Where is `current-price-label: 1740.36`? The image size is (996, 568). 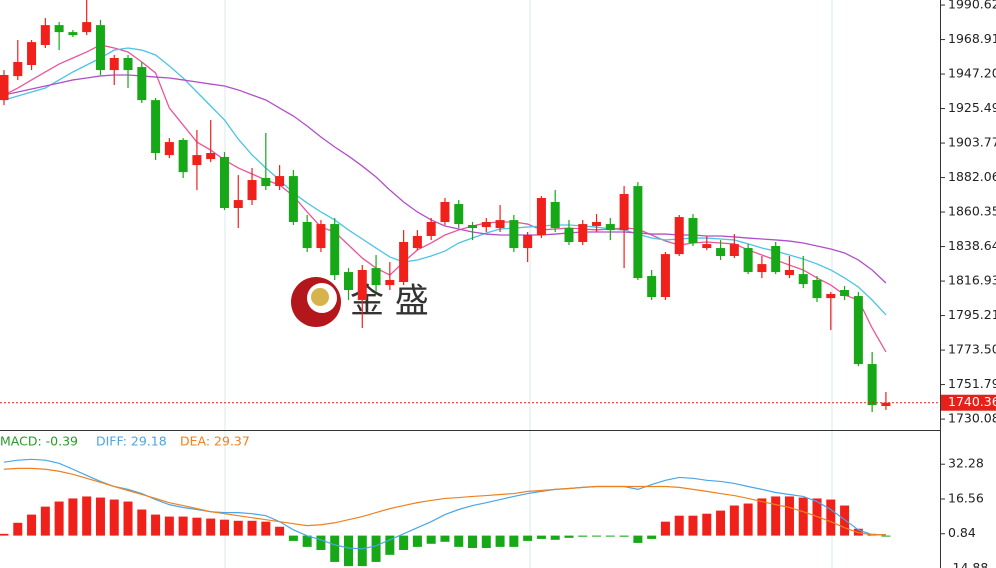 current-price-label: 1740.36 is located at coordinates (972, 401).